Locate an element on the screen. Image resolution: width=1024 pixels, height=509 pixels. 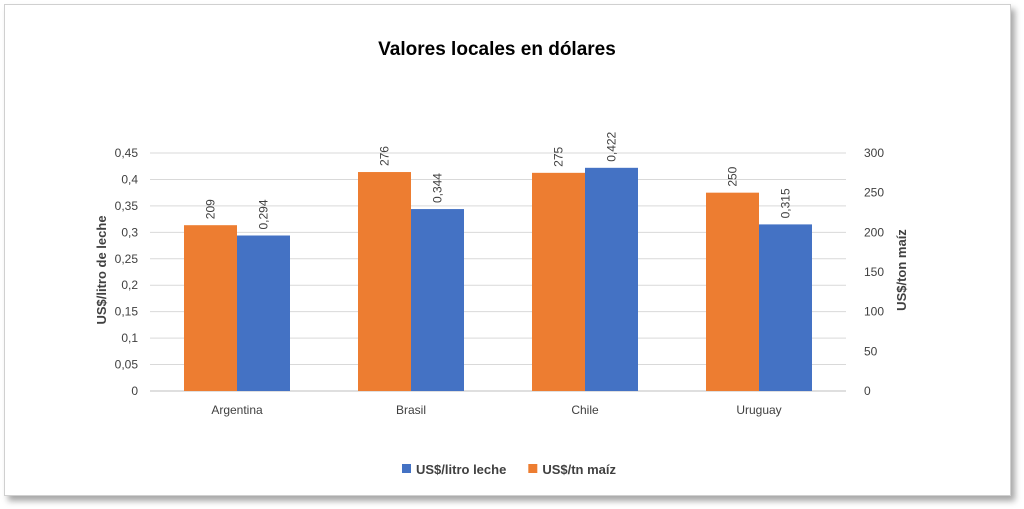
left-tick-label: 0,3 is located at coordinates (129, 232).